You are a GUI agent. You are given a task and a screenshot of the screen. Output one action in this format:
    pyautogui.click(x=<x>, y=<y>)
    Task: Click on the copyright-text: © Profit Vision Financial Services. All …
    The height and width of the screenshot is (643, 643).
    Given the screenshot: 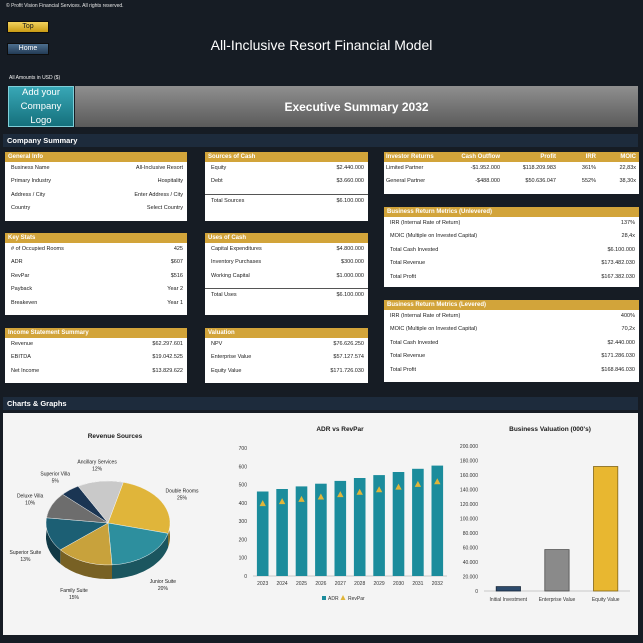 What is the action you would take?
    pyautogui.click(x=65, y=6)
    